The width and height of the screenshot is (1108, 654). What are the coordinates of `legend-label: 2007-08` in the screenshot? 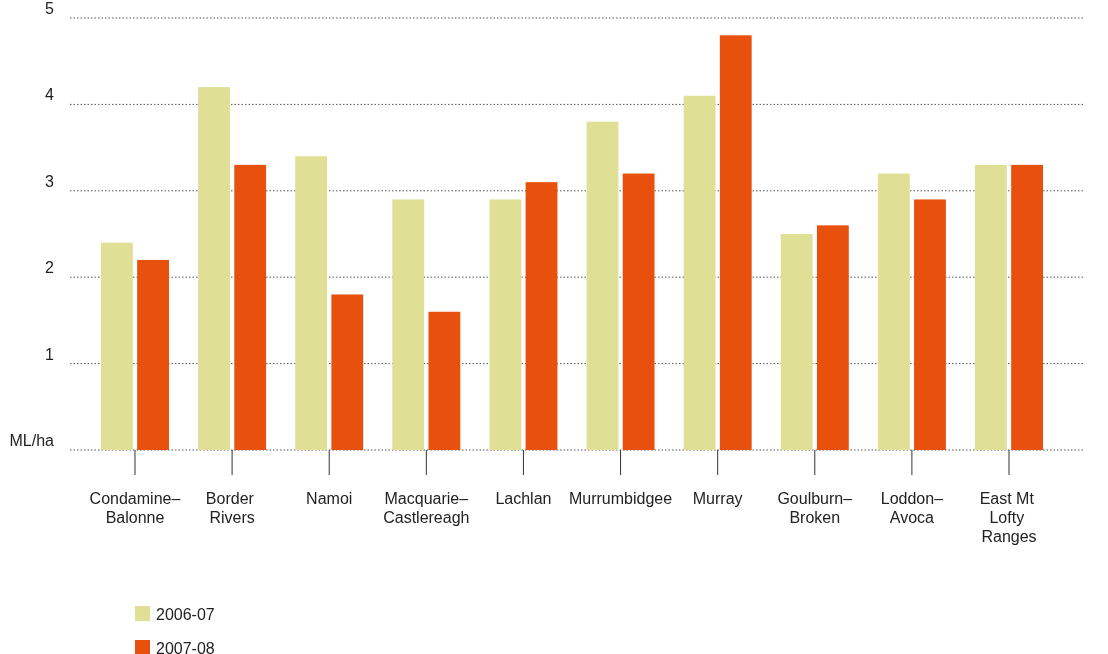 It's located at (185, 647).